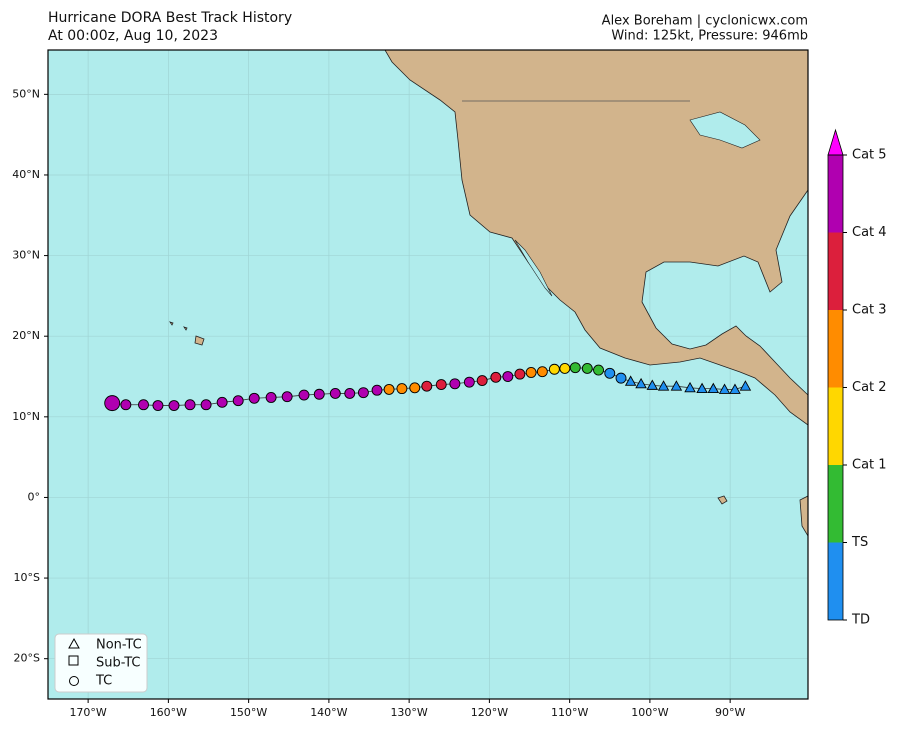 Image resolution: width=900 pixels, height=731 pixels. What do you see at coordinates (722, 500) in the screenshot?
I see `galapagos` at bounding box center [722, 500].